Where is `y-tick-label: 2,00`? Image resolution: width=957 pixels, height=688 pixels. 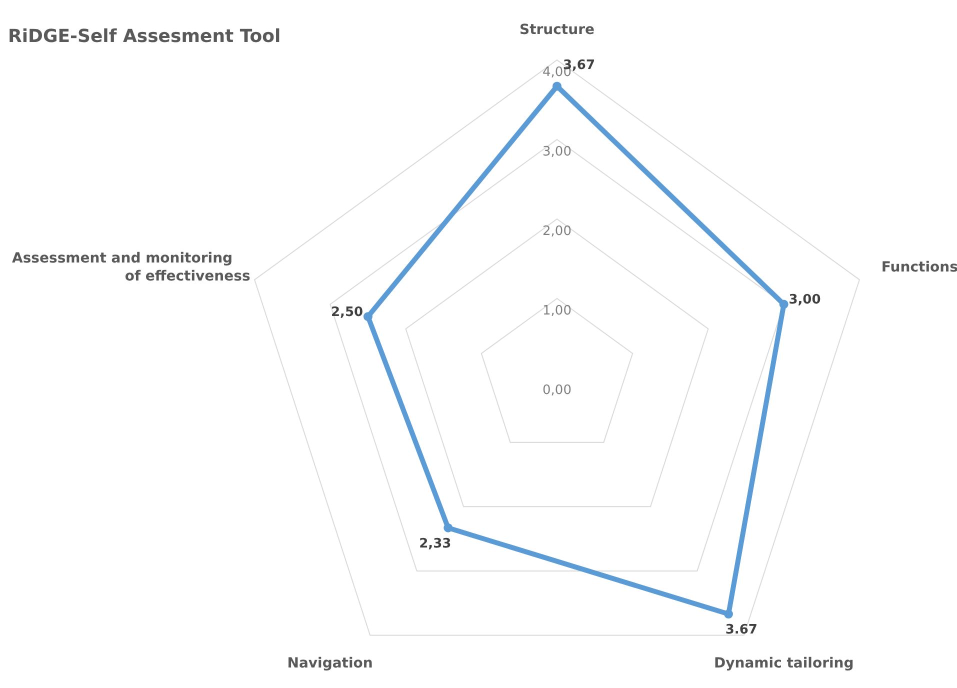
y-tick-label: 2,00 is located at coordinates (557, 231).